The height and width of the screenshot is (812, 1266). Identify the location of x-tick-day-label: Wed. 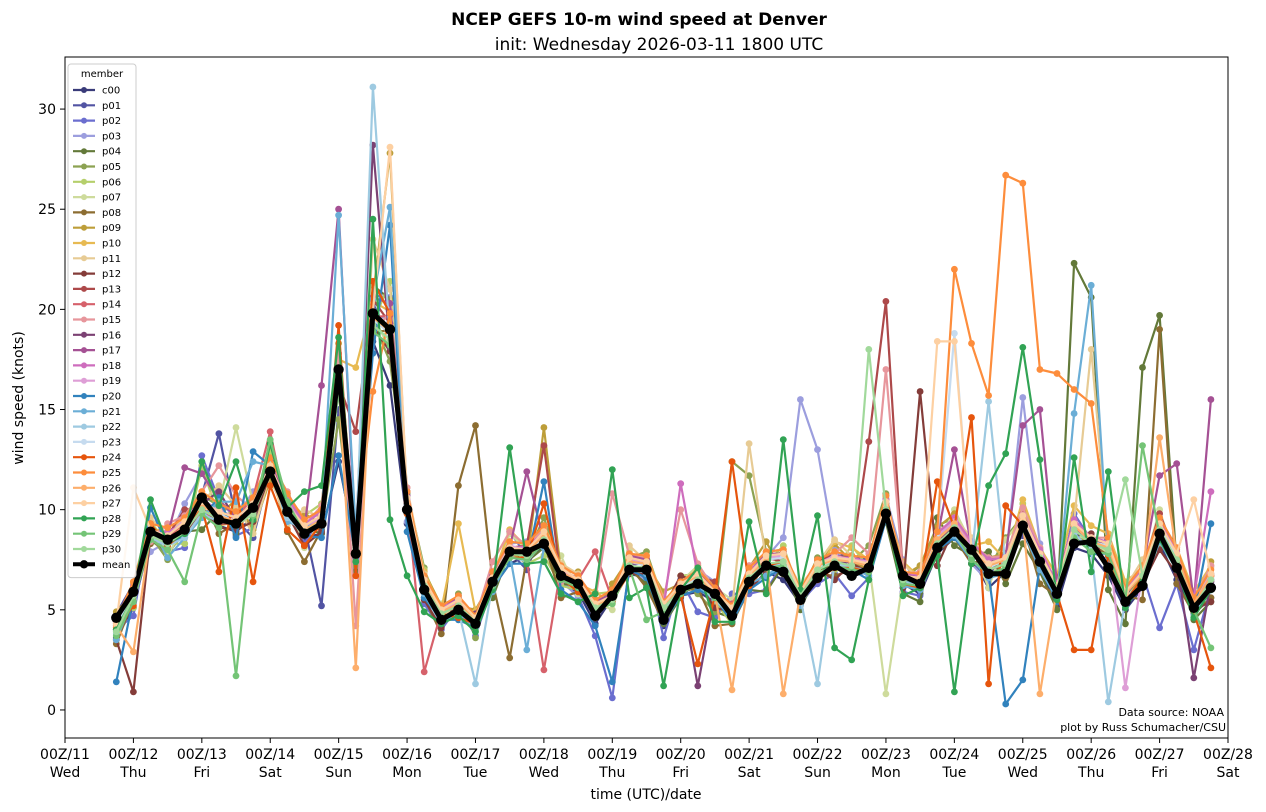
(1022, 773).